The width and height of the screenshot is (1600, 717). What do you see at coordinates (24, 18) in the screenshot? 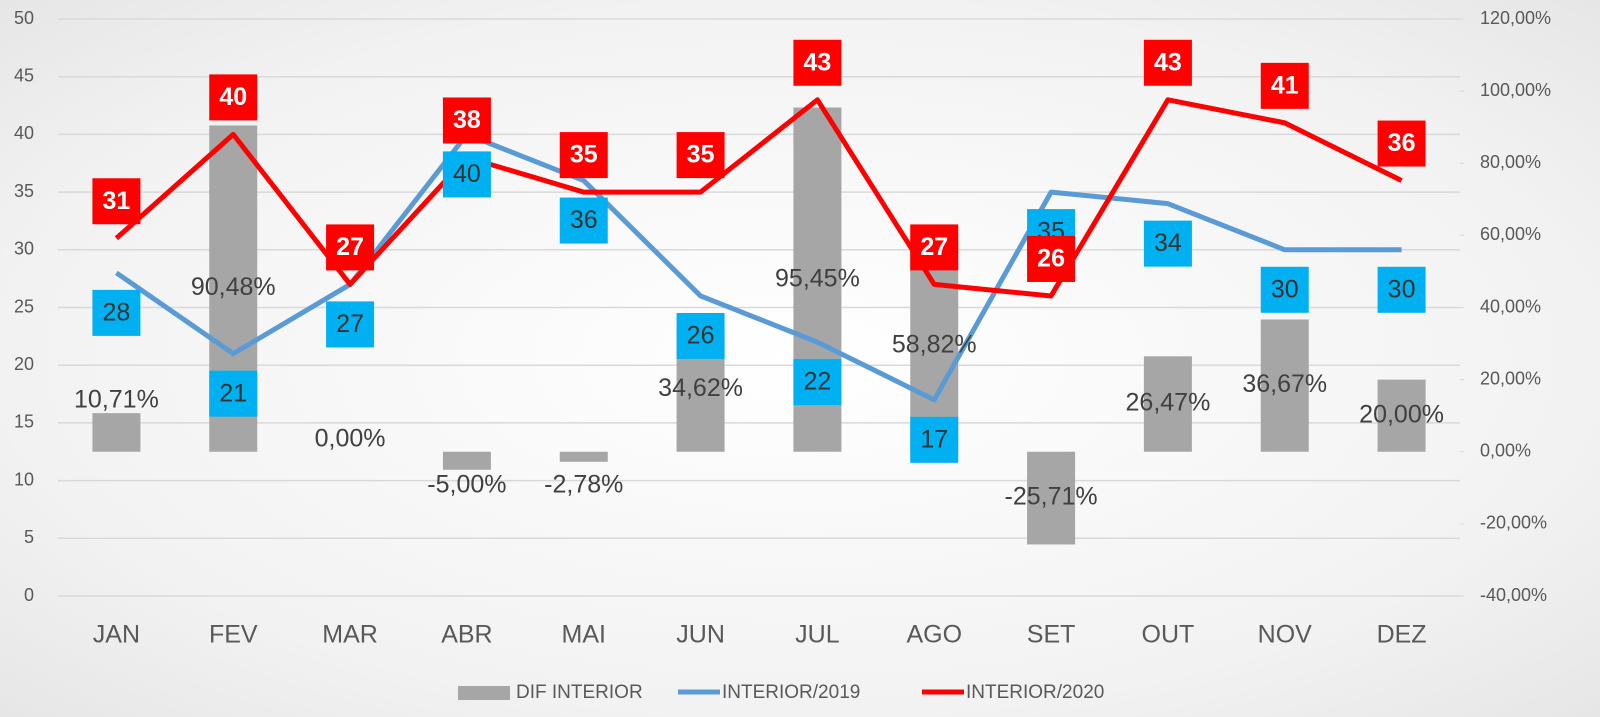
I see `y-tick-label: 50` at bounding box center [24, 18].